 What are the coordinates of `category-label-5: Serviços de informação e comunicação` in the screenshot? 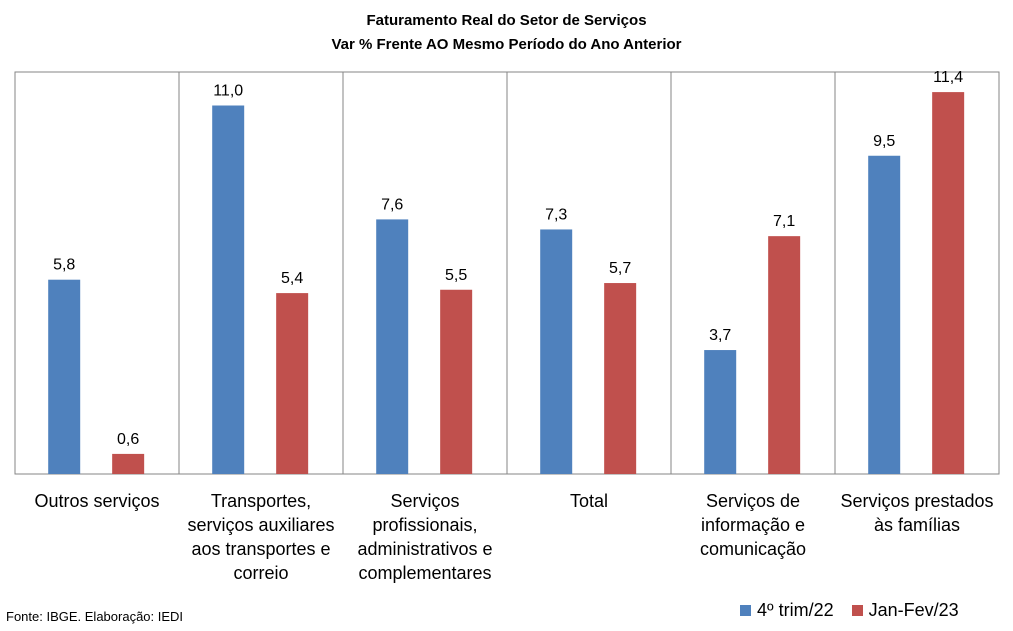 It's located at (753, 525).